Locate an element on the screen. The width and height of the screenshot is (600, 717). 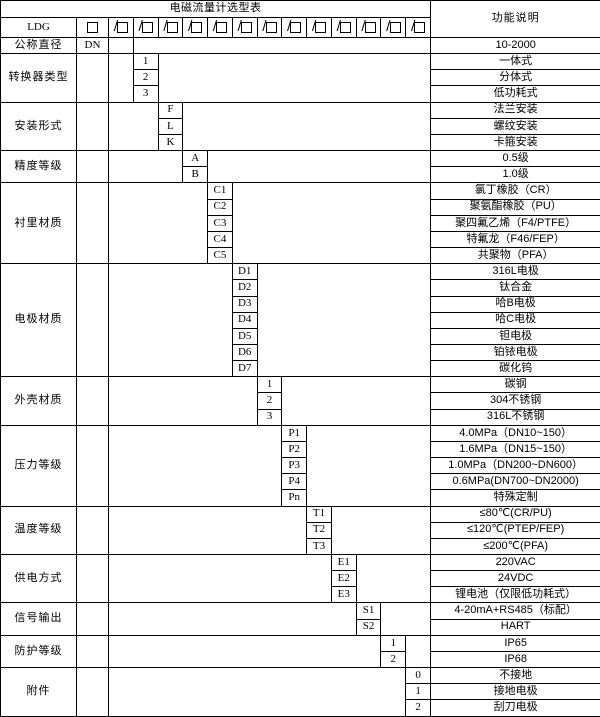
option-code-8-2: T3 is located at coordinates (319, 546).